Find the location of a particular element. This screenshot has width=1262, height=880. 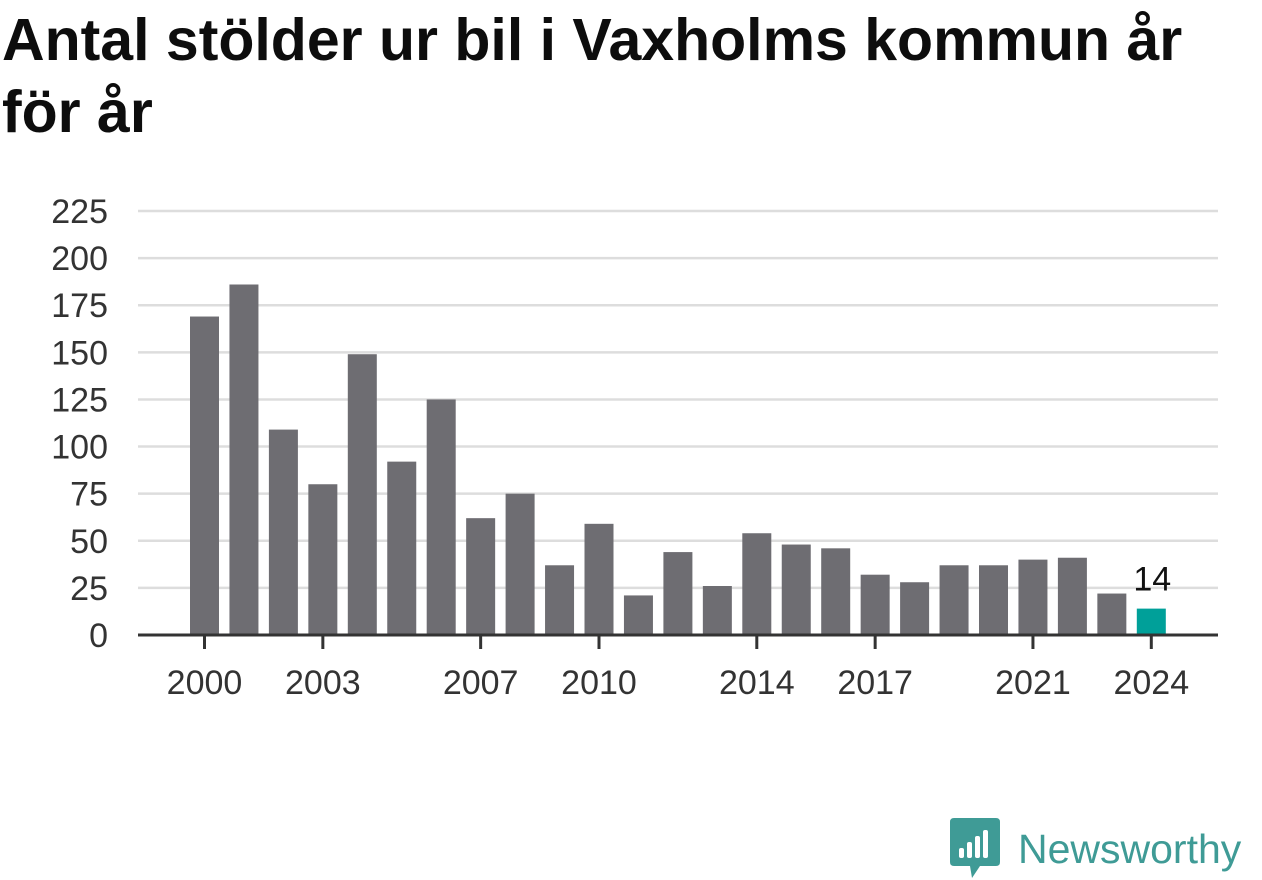

bar-2016 is located at coordinates (836, 591).